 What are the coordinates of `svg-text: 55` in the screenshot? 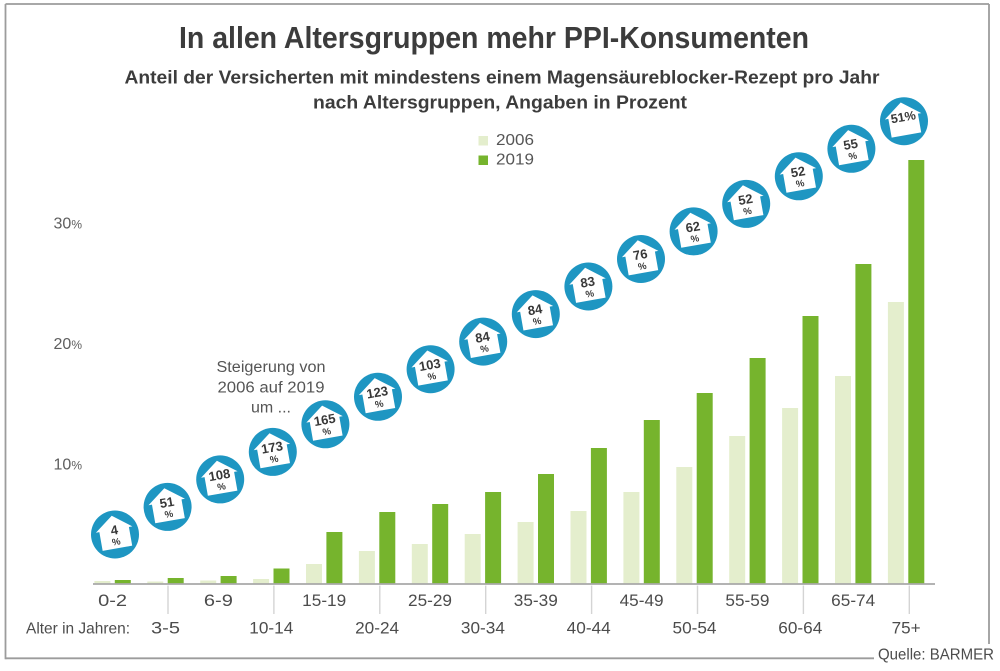 It's located at (850, 144).